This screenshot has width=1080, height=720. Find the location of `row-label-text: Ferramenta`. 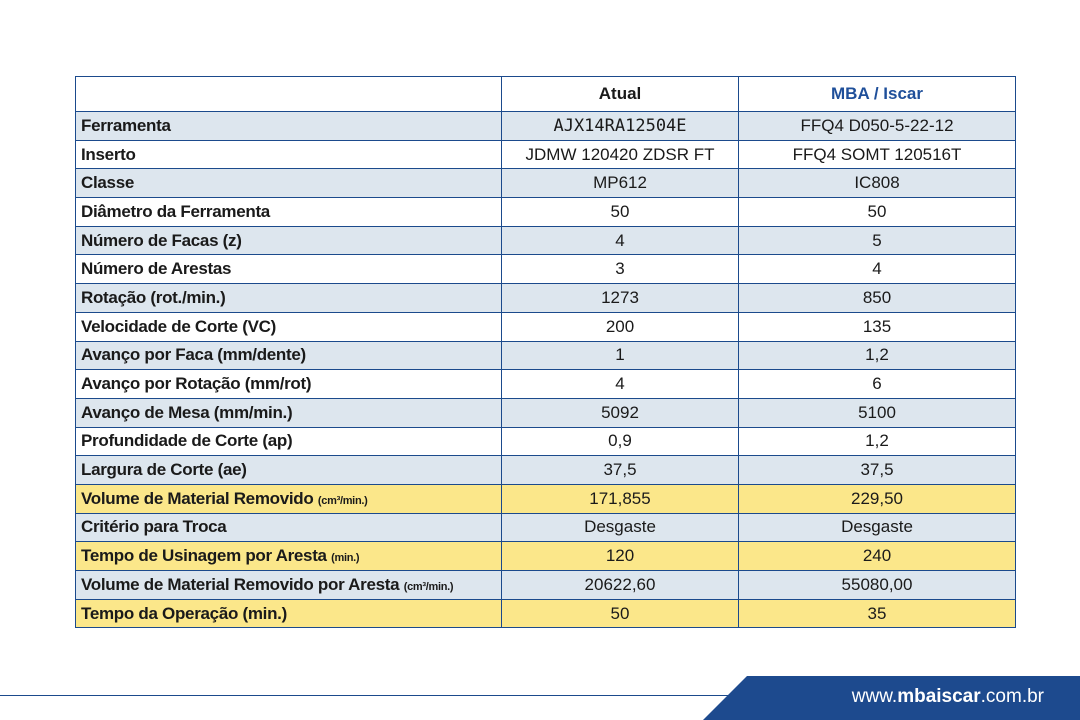

row-label-text: Ferramenta is located at coordinates (126, 125).